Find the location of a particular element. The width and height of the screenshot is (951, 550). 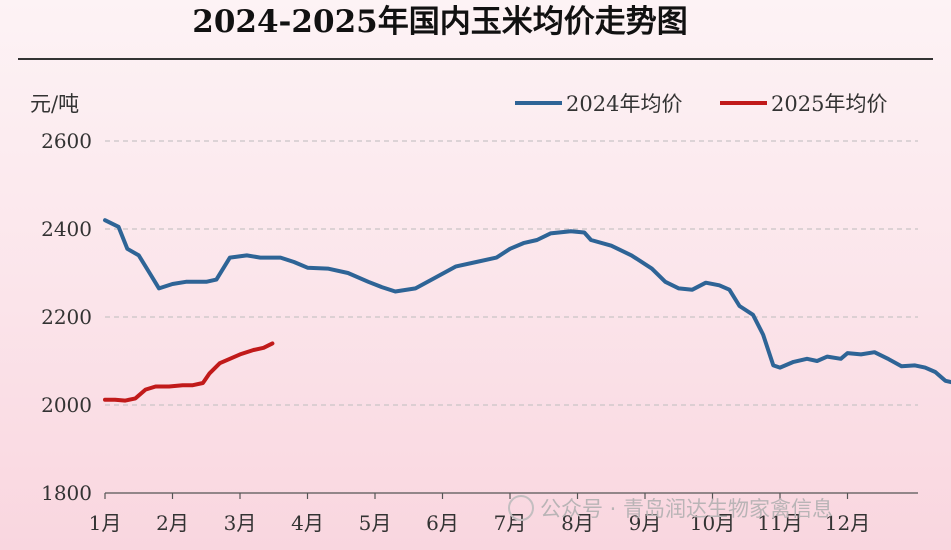

x-tick-1: 1月 is located at coordinates (105, 523).